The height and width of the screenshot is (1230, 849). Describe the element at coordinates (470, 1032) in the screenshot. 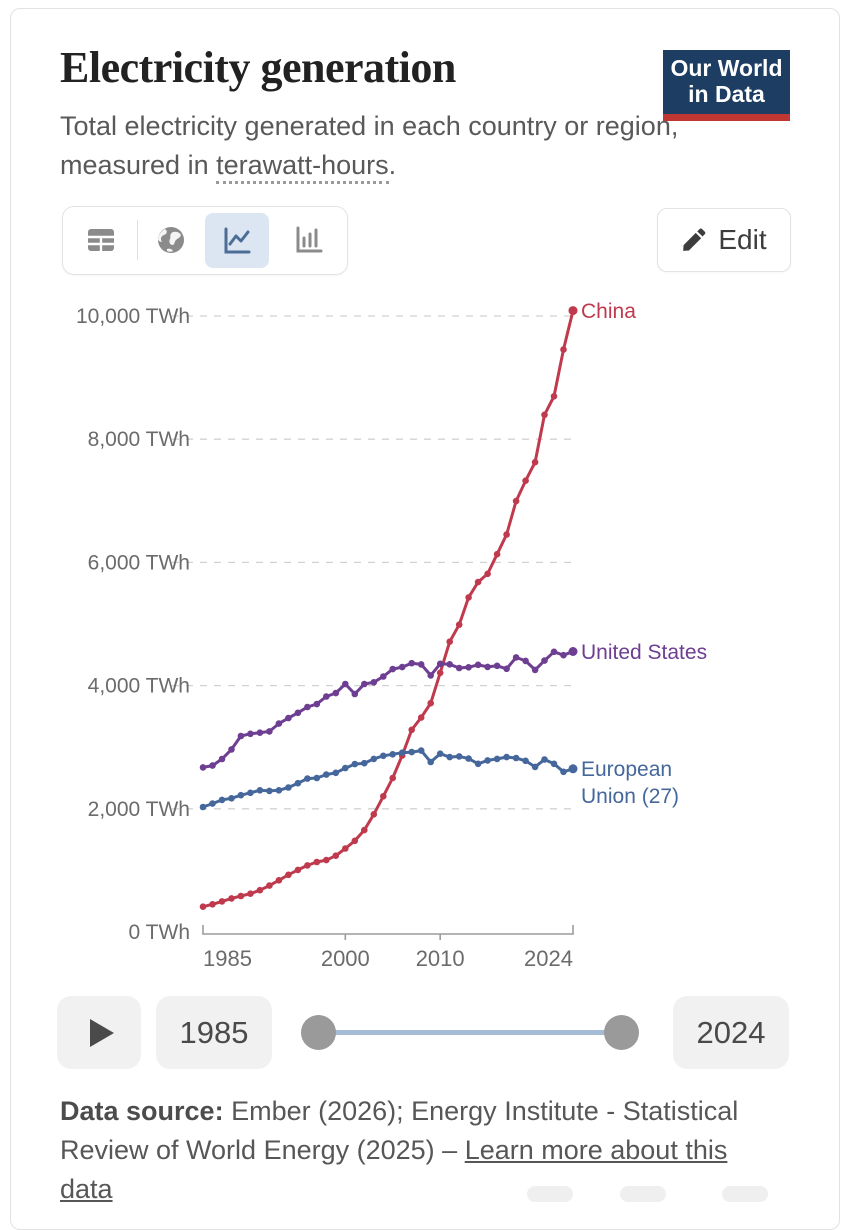

I see `timeline-slider-track` at that location.